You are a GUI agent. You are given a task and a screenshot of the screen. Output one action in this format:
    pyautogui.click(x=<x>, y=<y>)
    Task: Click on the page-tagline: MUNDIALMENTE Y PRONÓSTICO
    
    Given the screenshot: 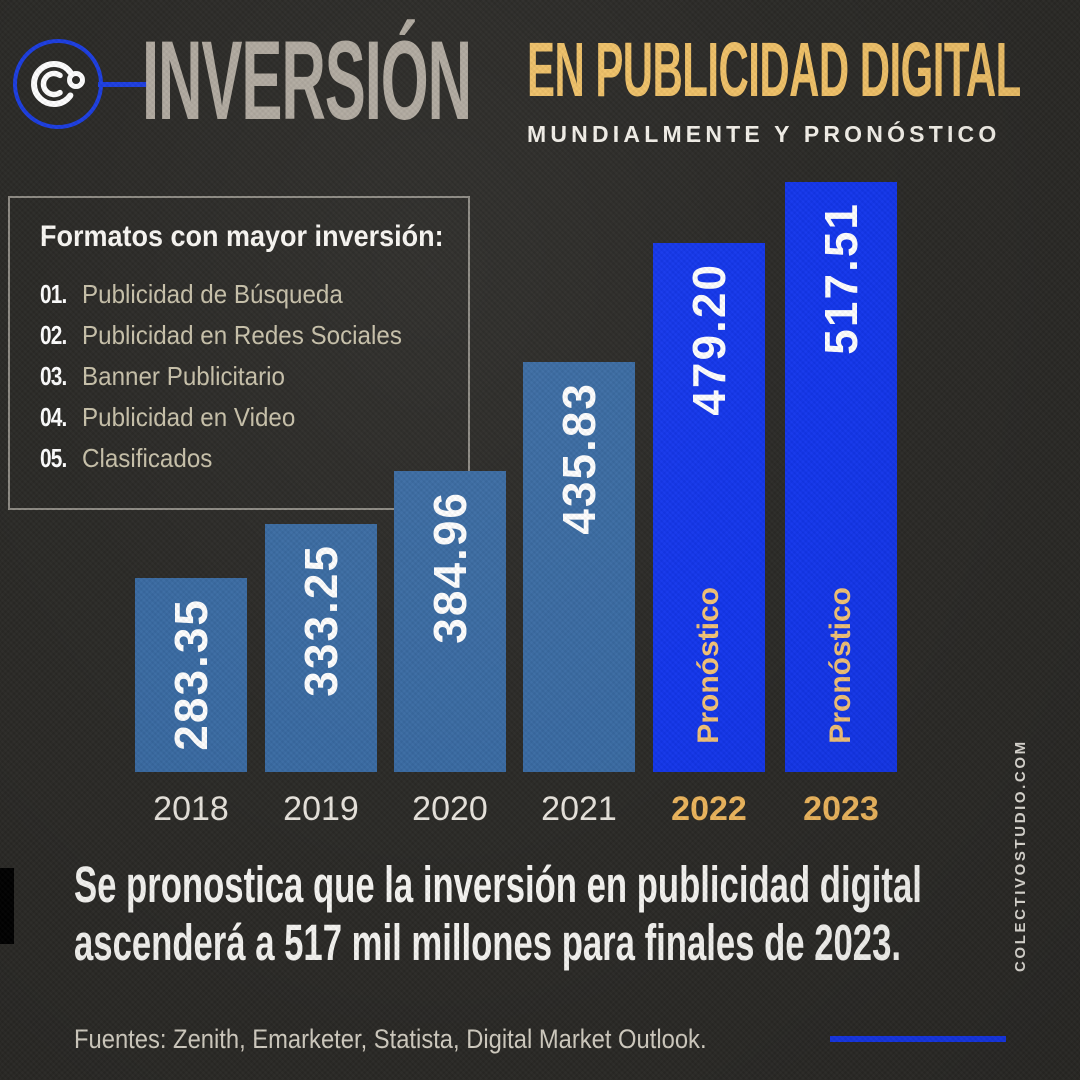 What is the action you would take?
    pyautogui.click(x=764, y=134)
    